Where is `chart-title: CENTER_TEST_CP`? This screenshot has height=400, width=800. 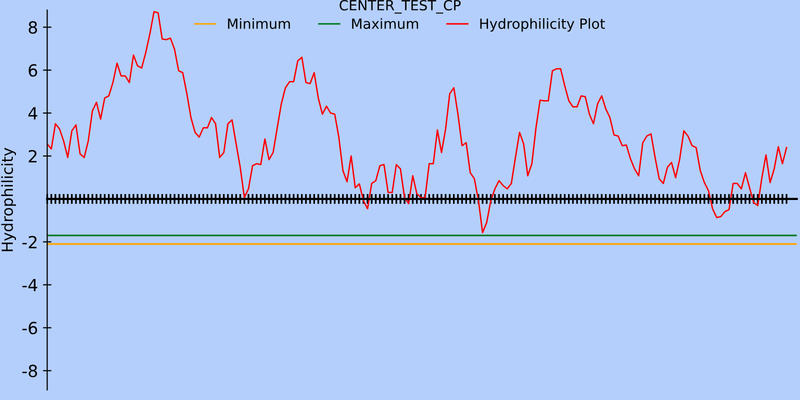
chart-title: CENTER_TEST_CP is located at coordinates (400, 7).